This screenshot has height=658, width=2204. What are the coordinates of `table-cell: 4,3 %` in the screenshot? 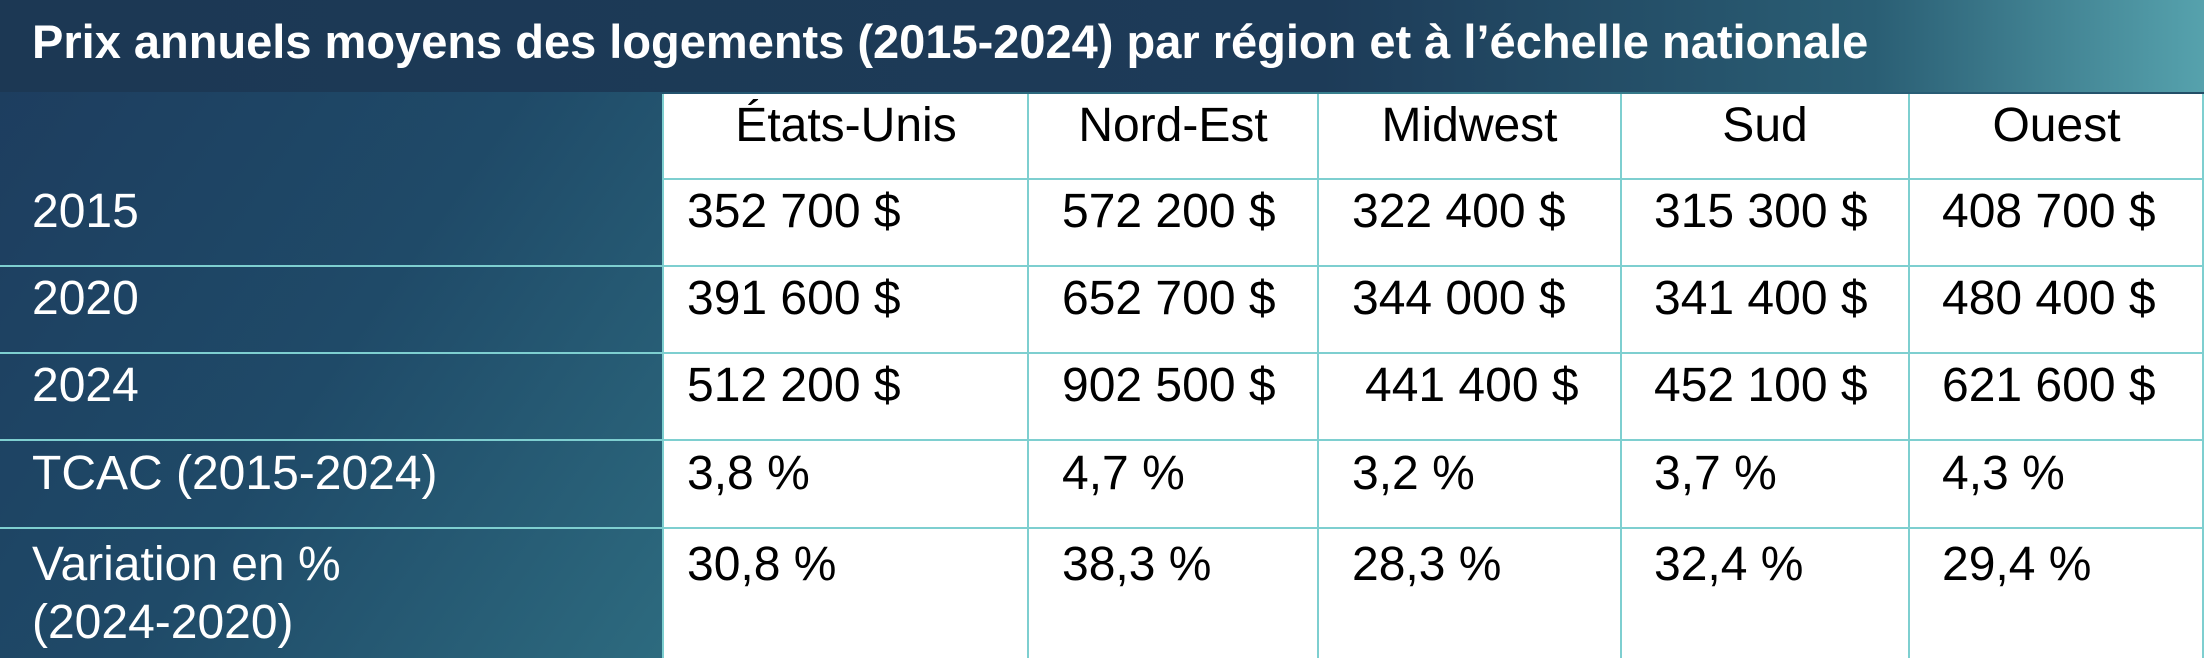 It's located at (2003, 473).